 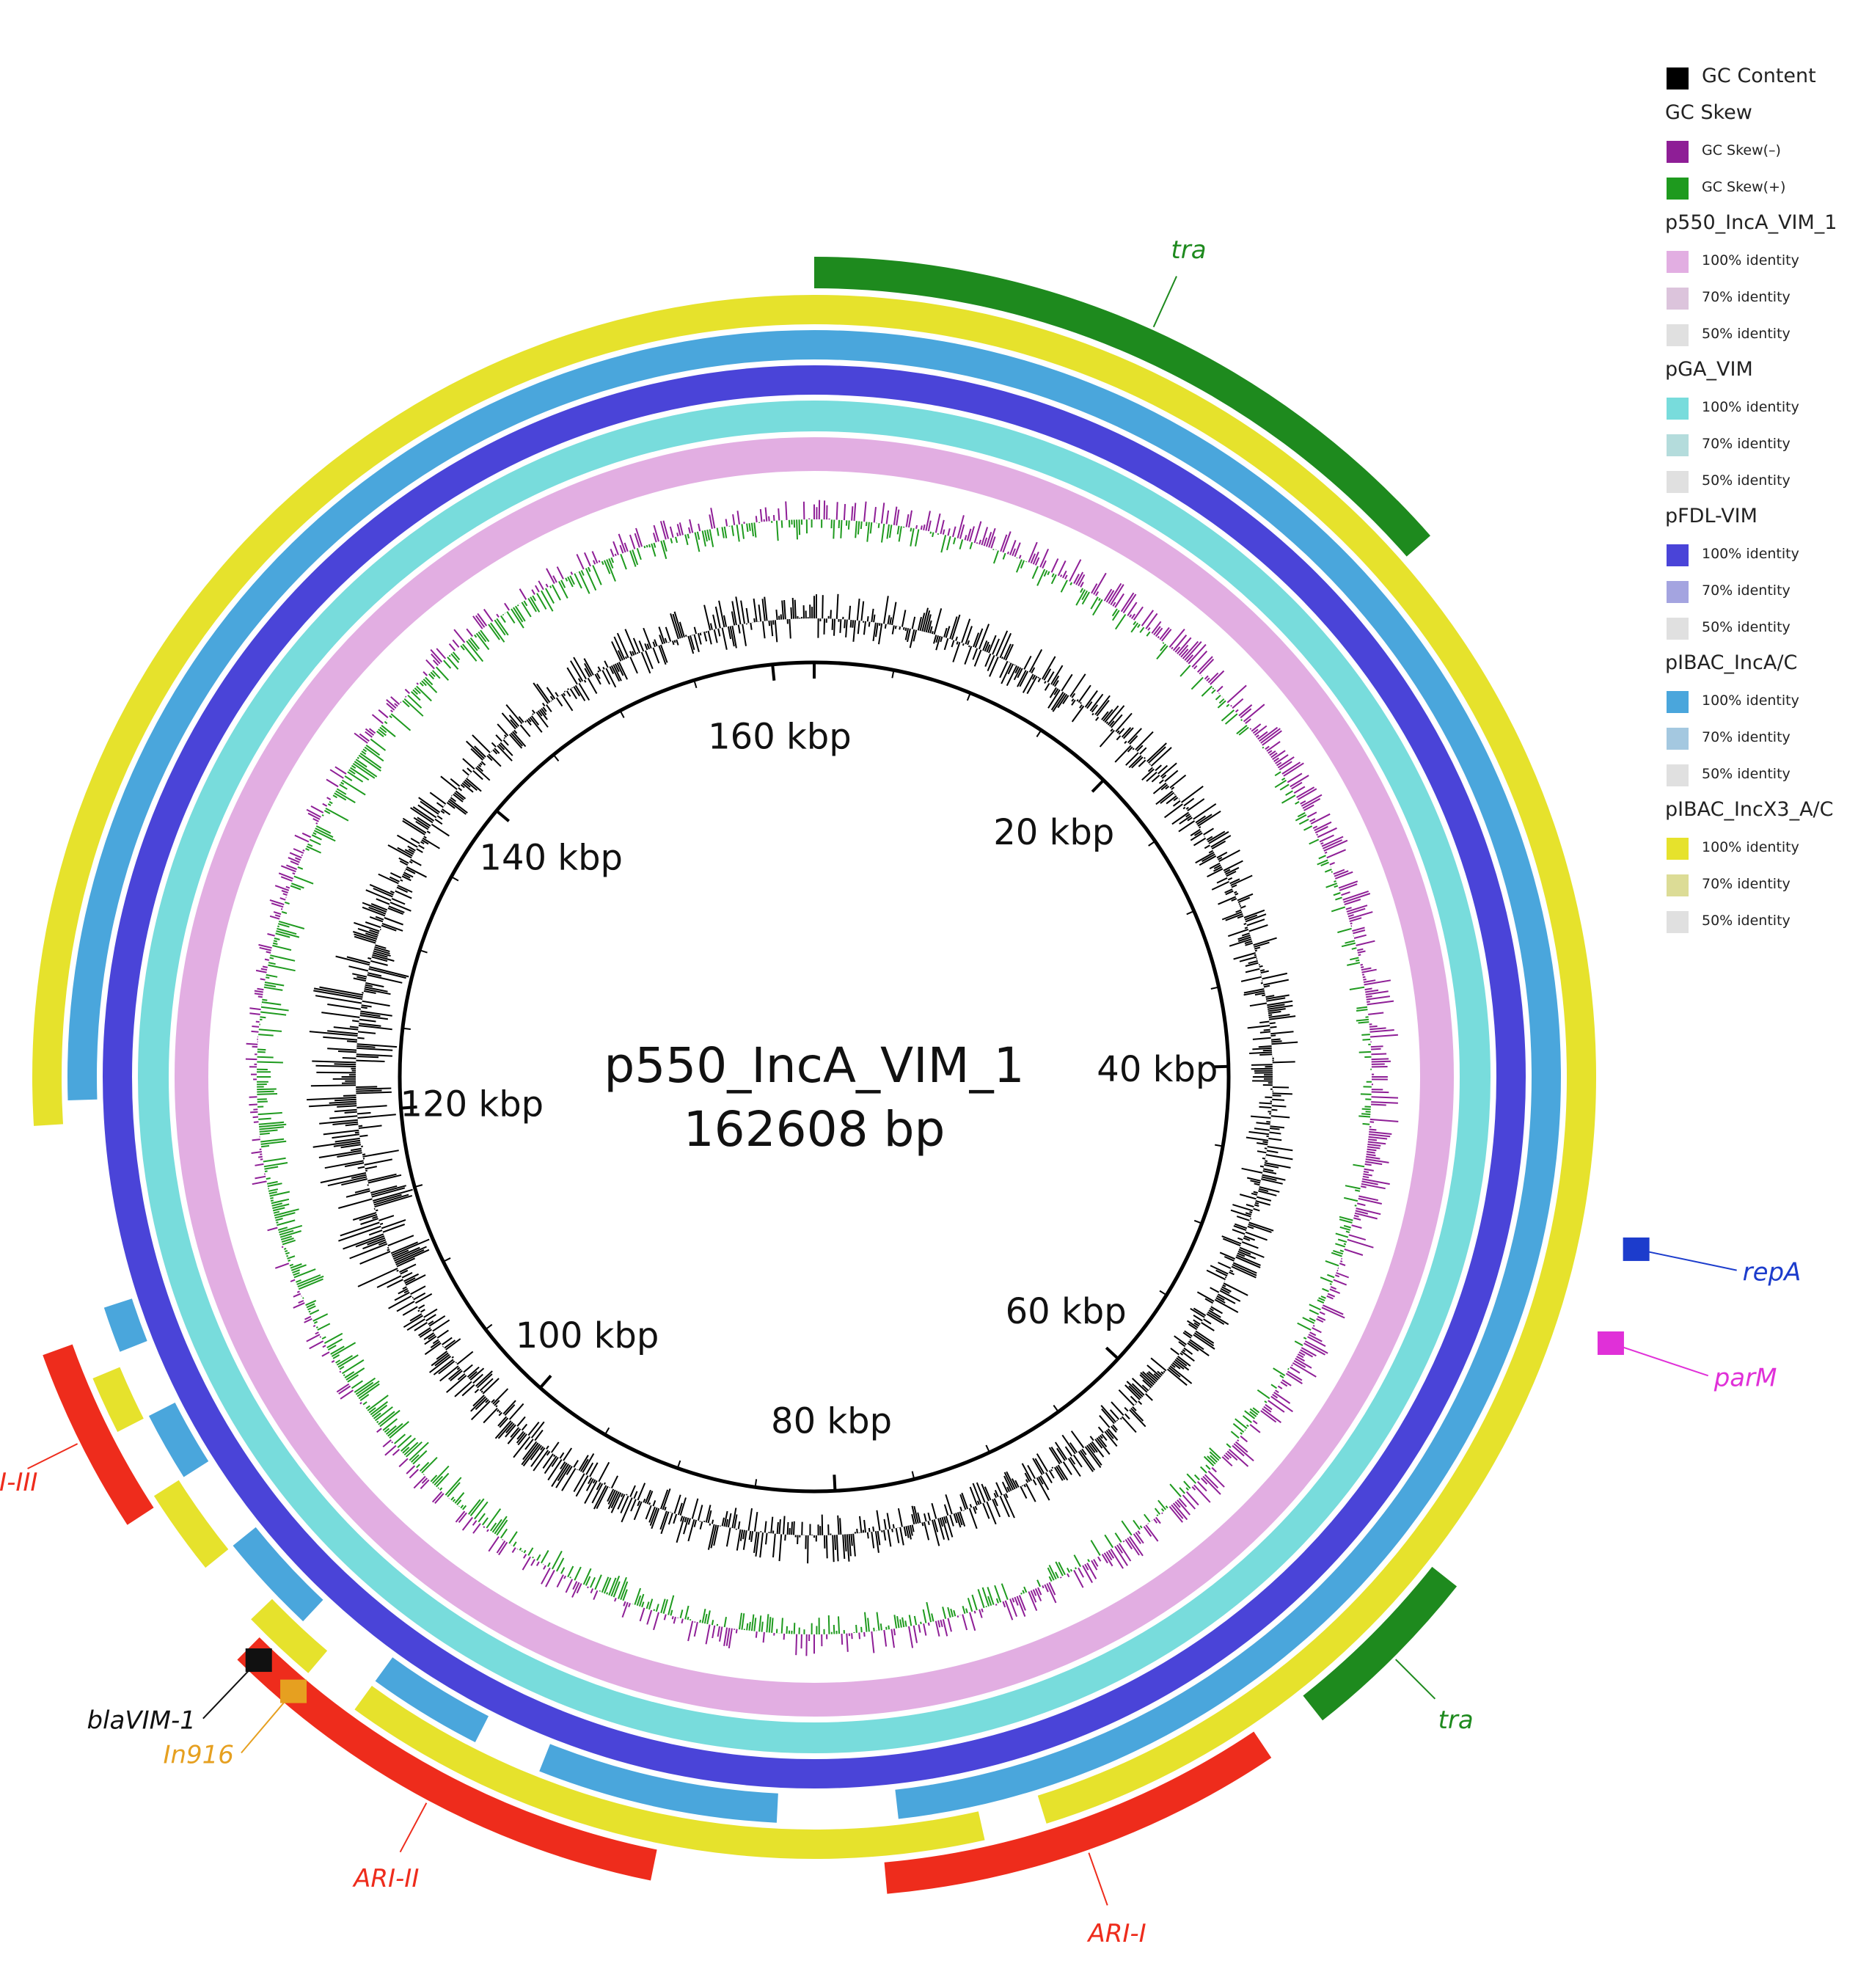 I want to click on scale-label: 80 kbp, so click(x=831, y=1420).